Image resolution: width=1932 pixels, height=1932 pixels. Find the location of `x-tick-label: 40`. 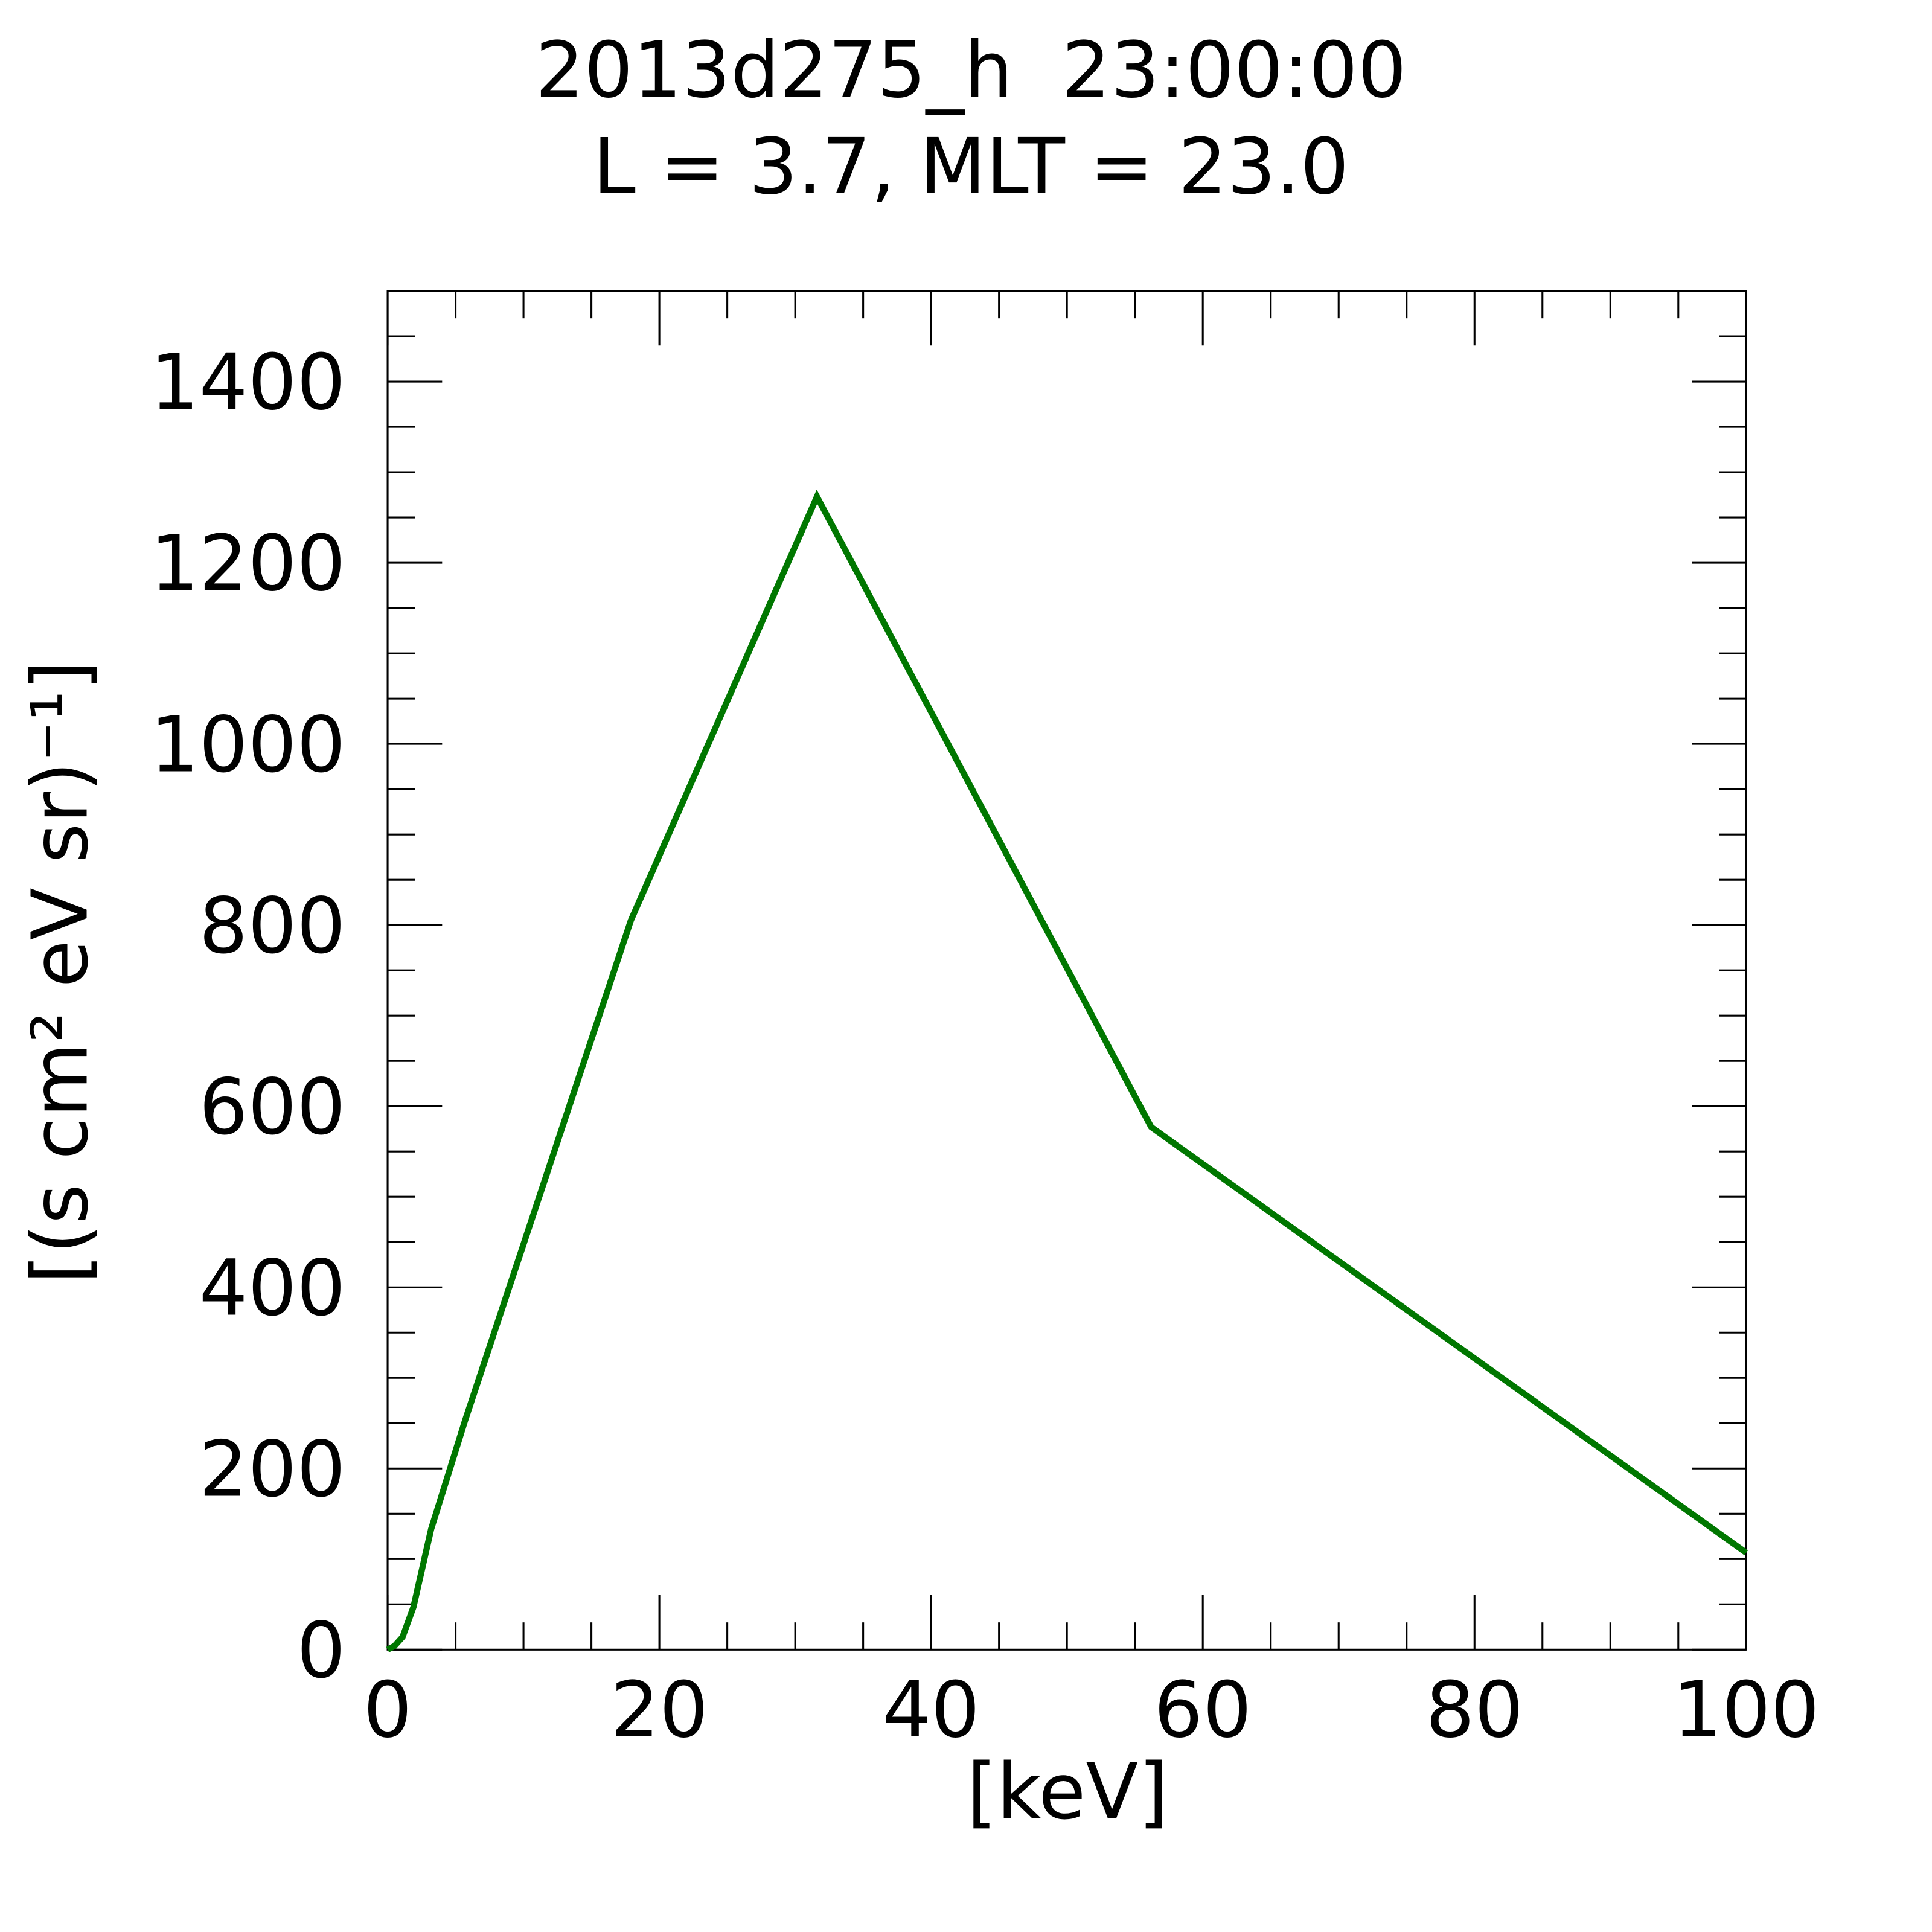

x-tick-label: 40 is located at coordinates (931, 1710).